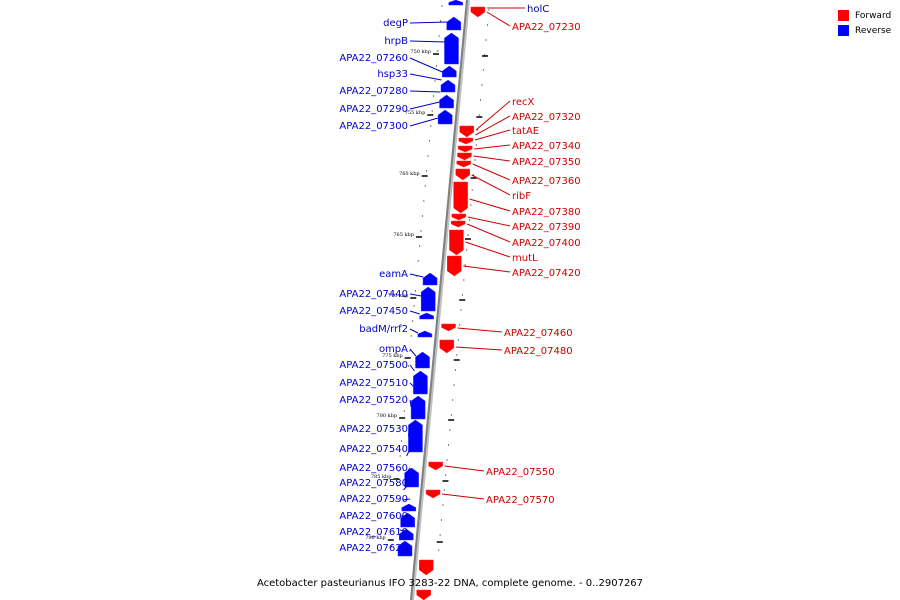 The image size is (900, 600). Describe the element at coordinates (373, 126) in the screenshot. I see `reverse-gene-label: APA22_07300` at that location.